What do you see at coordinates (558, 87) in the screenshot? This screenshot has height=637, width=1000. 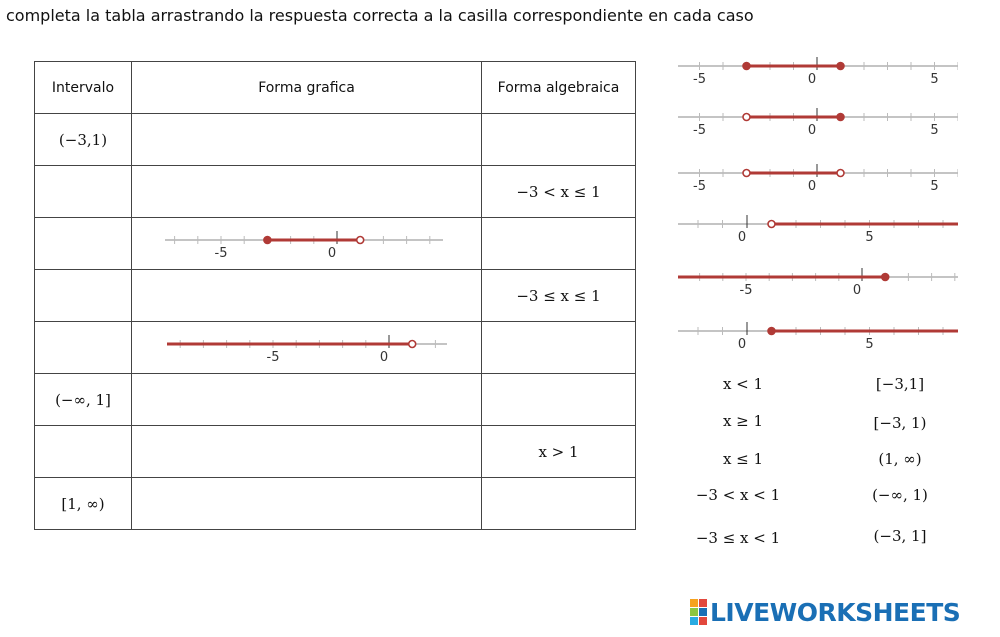 I see `header-forma-algebraica: Forma algebraica` at bounding box center [558, 87].